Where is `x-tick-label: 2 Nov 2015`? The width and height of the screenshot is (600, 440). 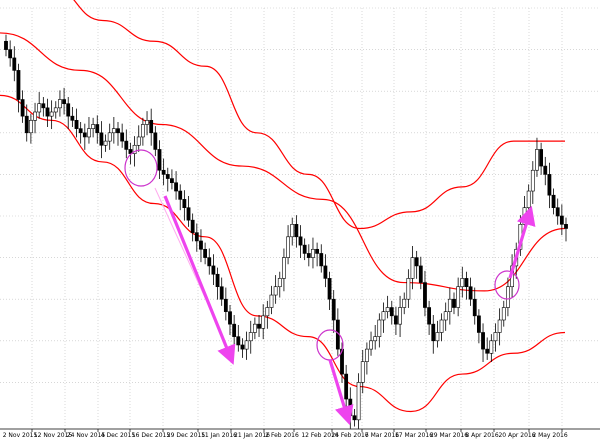 x-tick-label: 2 Nov 2015 is located at coordinates (20, 435).